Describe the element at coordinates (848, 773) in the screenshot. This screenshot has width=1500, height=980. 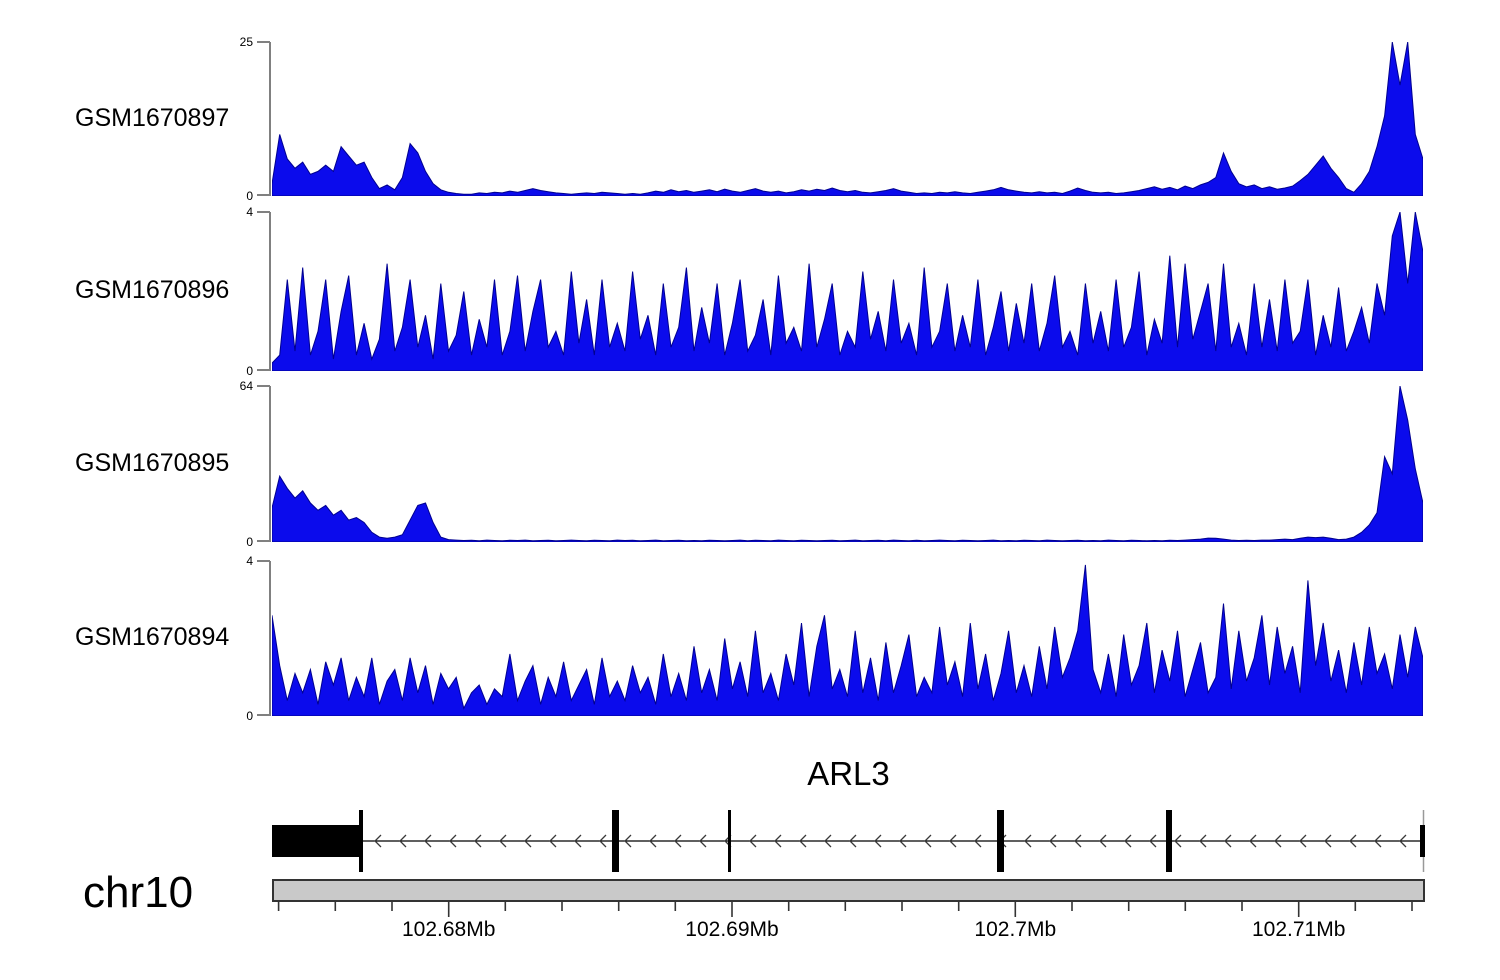
I see `gene-name-label: ARL3` at that location.